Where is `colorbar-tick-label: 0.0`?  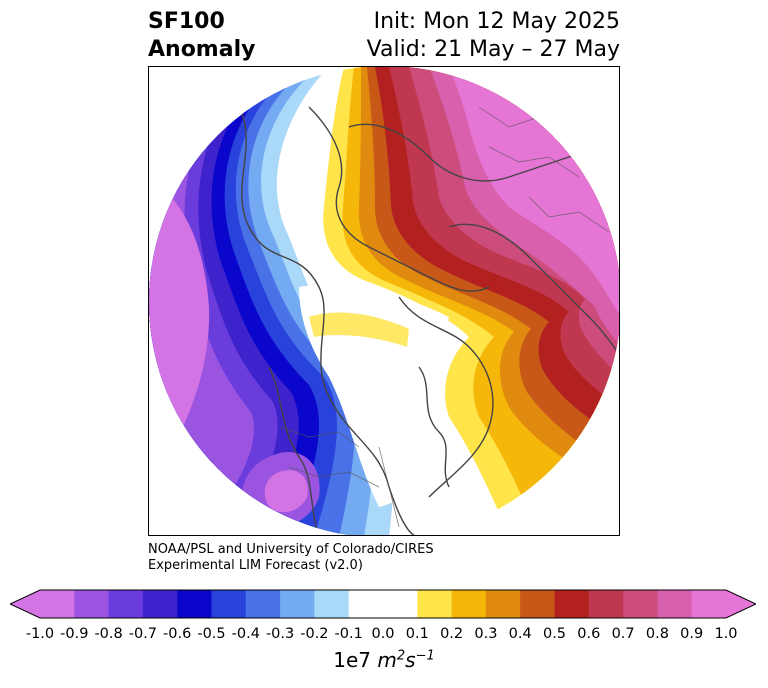
colorbar-tick-label: 0.0 is located at coordinates (383, 634).